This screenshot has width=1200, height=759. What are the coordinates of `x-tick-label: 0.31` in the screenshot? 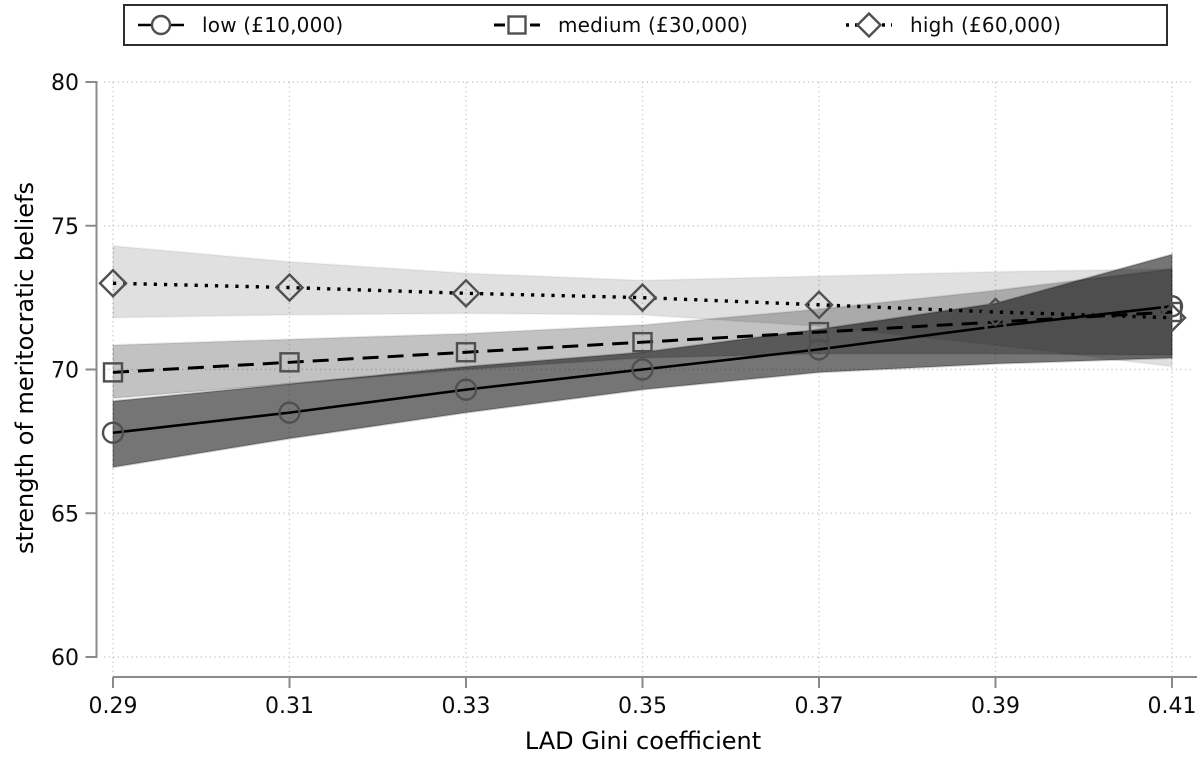 It's located at (289, 706).